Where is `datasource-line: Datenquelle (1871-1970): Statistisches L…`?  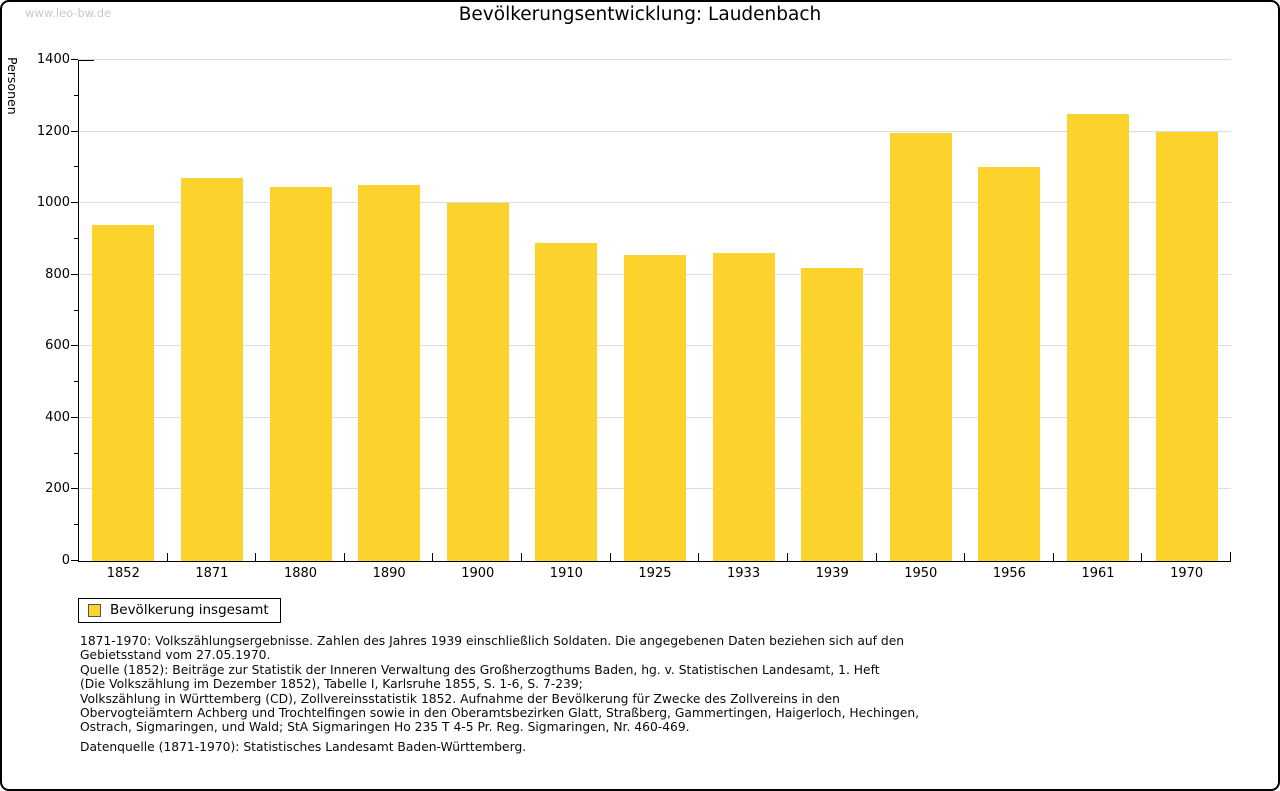
datasource-line: Datenquelle (1871-1970): Statistisches L… is located at coordinates (303, 747).